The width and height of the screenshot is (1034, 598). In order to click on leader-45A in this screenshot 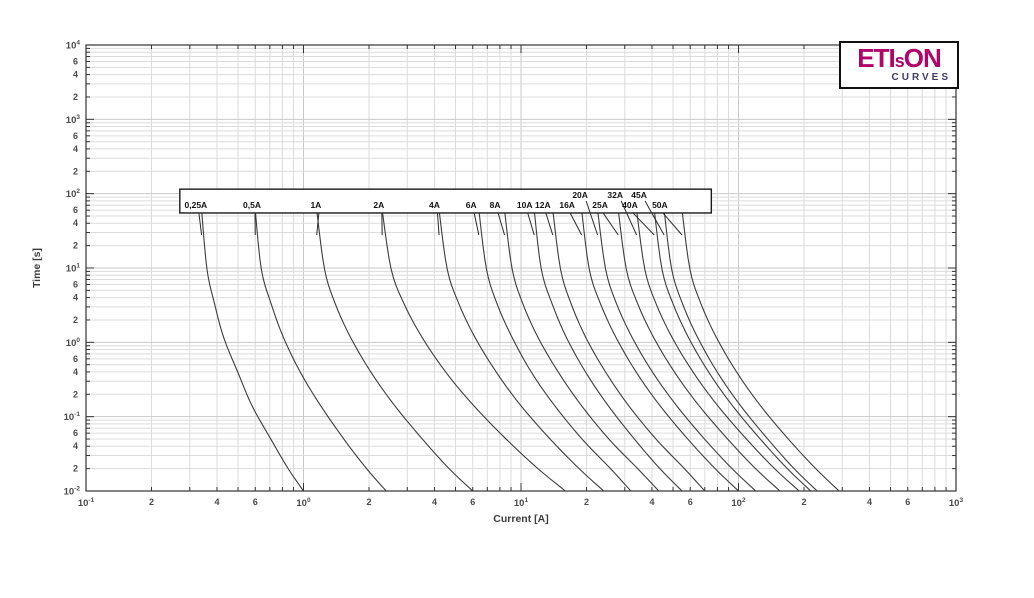, I will do `click(654, 218)`.